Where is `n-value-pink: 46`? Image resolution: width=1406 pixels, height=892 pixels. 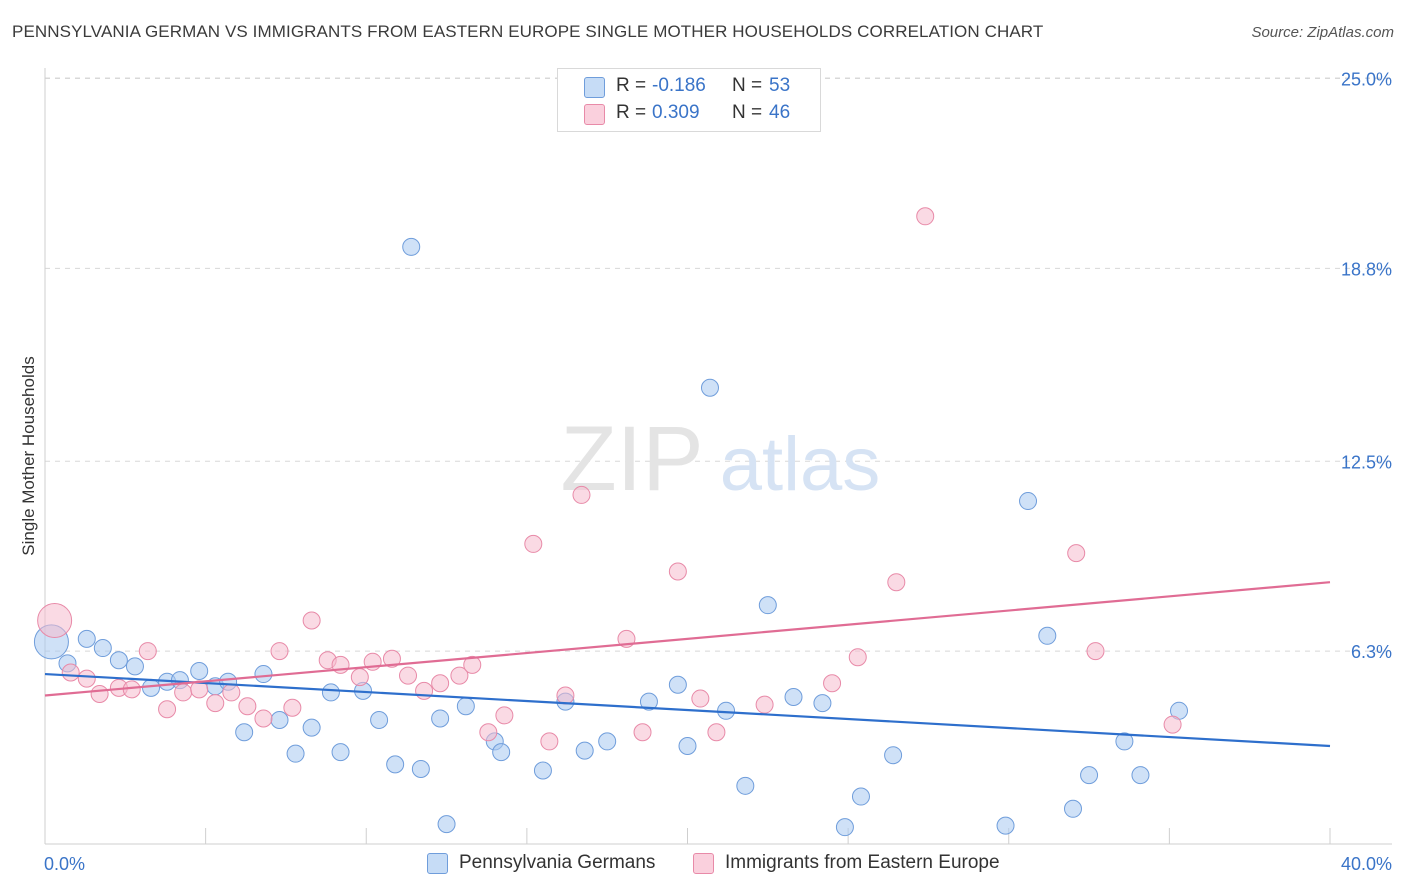 n-value-pink: 46 is located at coordinates (780, 112).